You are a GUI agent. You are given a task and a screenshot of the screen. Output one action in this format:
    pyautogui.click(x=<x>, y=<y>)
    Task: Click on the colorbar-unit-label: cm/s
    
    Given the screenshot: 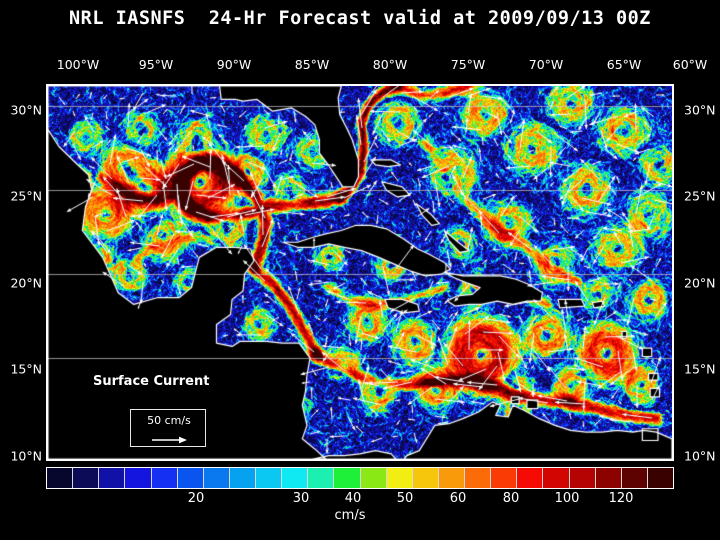 What is the action you would take?
    pyautogui.click(x=350, y=515)
    